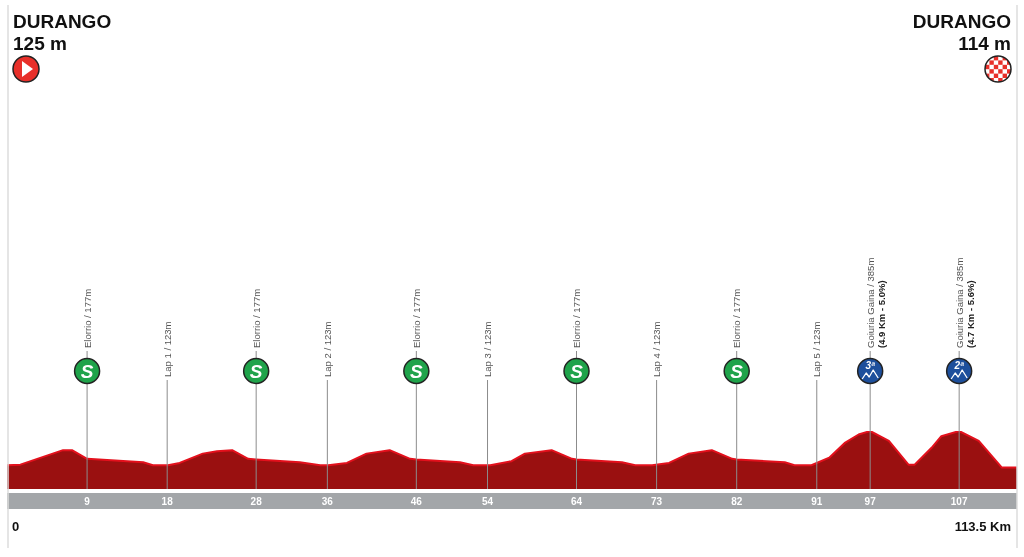 This screenshot has height=557, width=1024. I want to click on x-tick-label: 107, so click(959, 501).